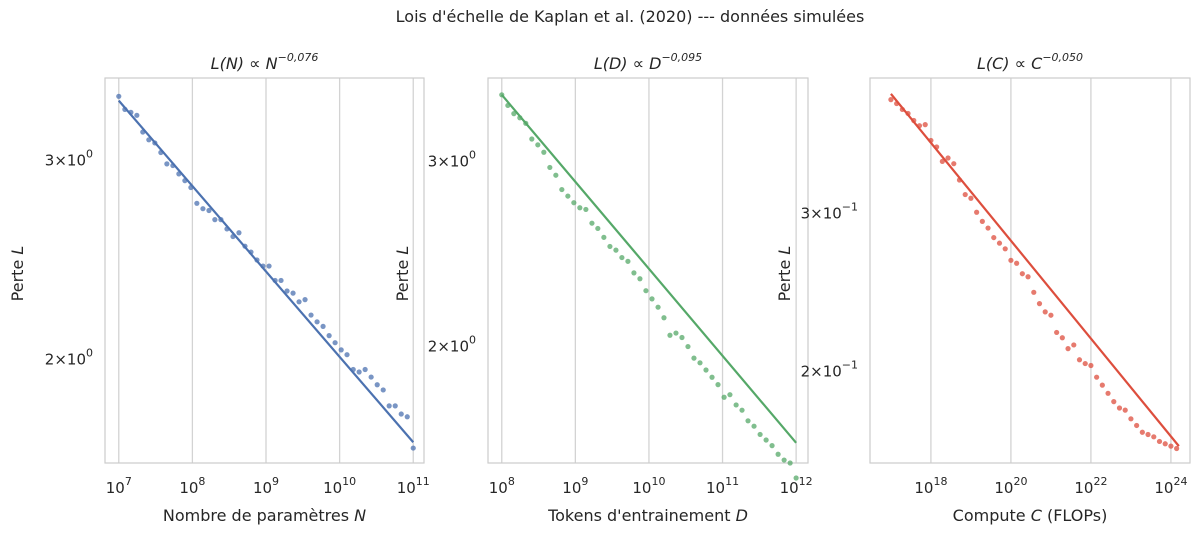 Image resolution: width=1204 pixels, height=536 pixels. What do you see at coordinates (119, 486) in the screenshot?
I see `x-tick-label: 10⁷` at bounding box center [119, 486].